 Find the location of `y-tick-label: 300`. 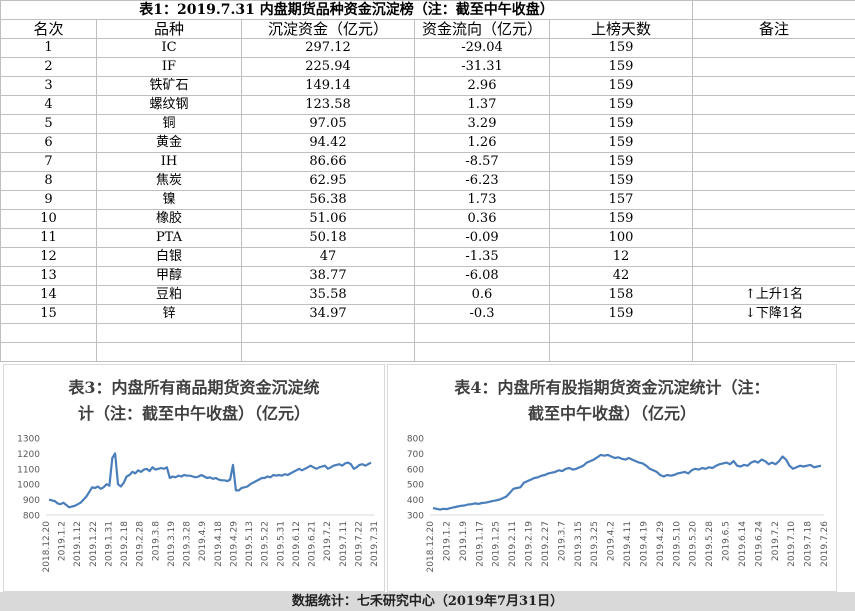

y-tick-label: 300 is located at coordinates (415, 517).